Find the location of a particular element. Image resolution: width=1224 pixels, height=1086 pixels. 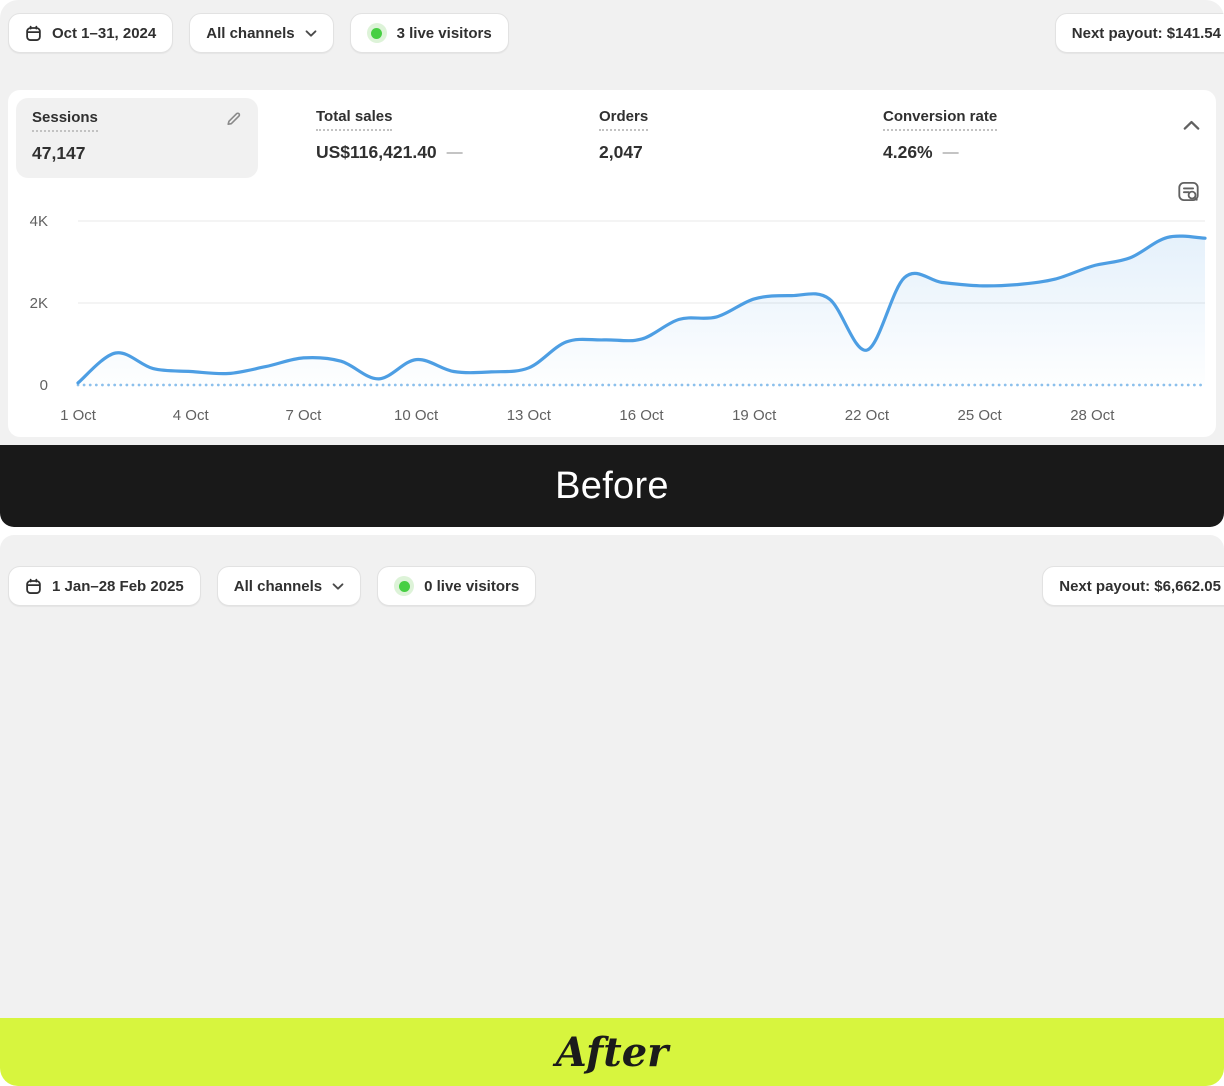

live-visitors-button: 0 live visitors is located at coordinates (457, 586).